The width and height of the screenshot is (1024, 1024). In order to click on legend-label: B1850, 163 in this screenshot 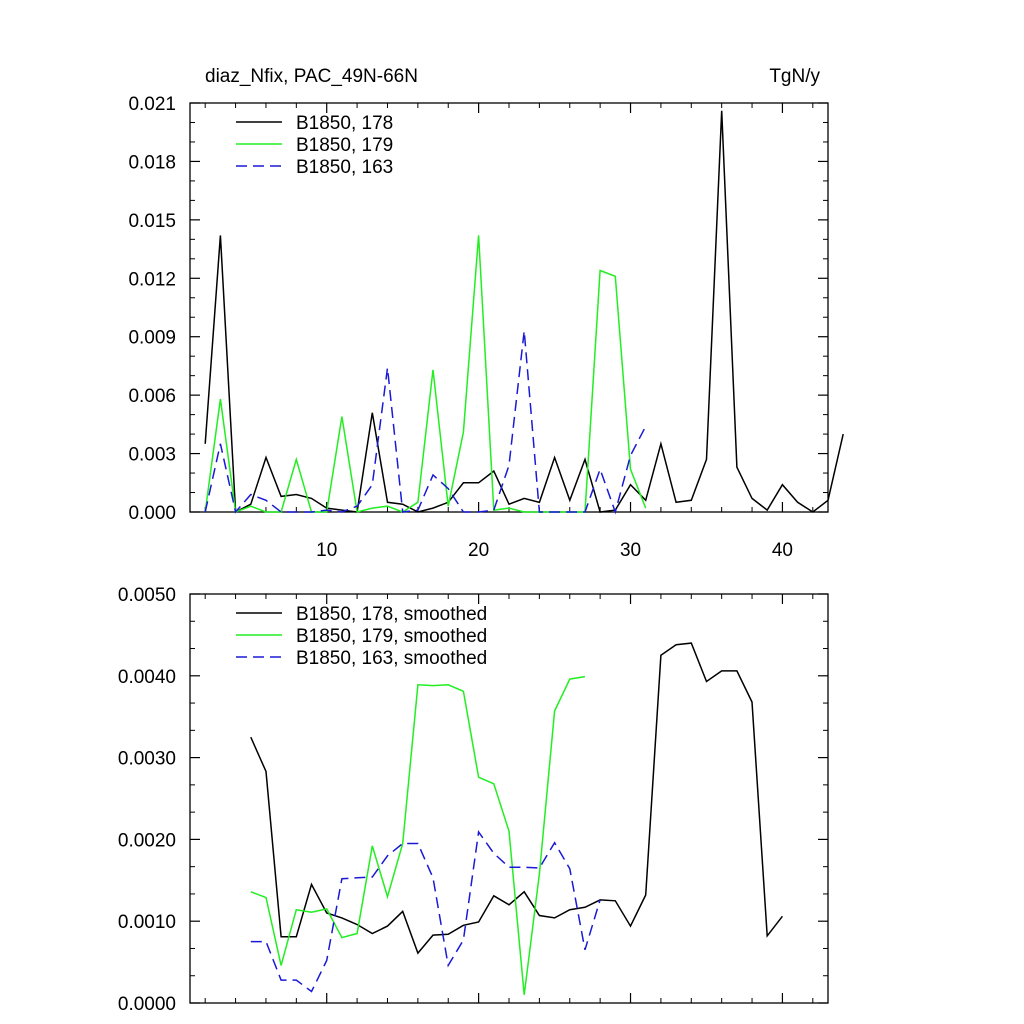, I will do `click(344, 167)`.